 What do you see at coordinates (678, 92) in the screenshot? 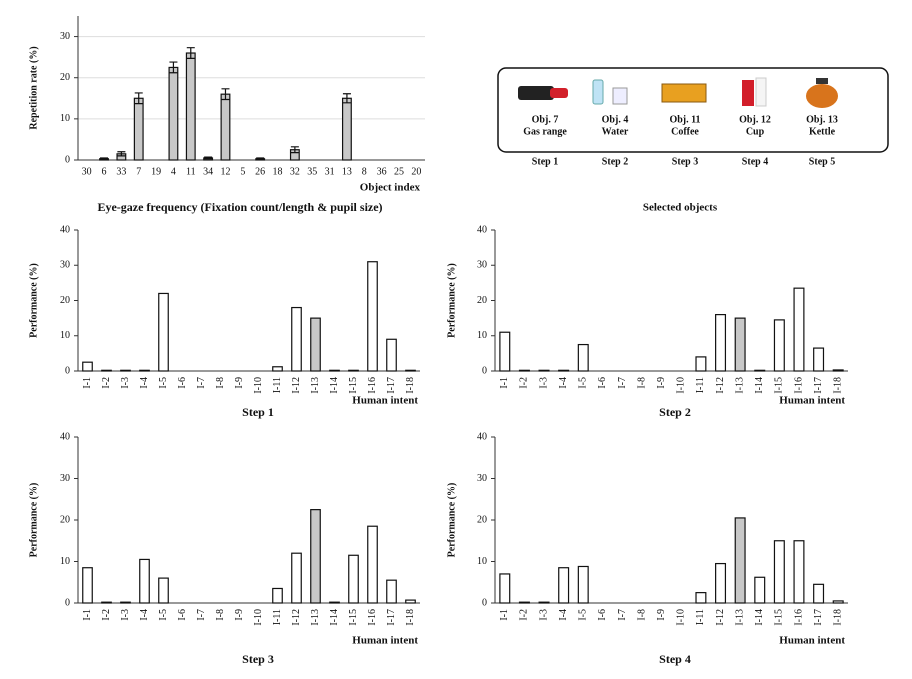
I see `object-icons` at bounding box center [678, 92].